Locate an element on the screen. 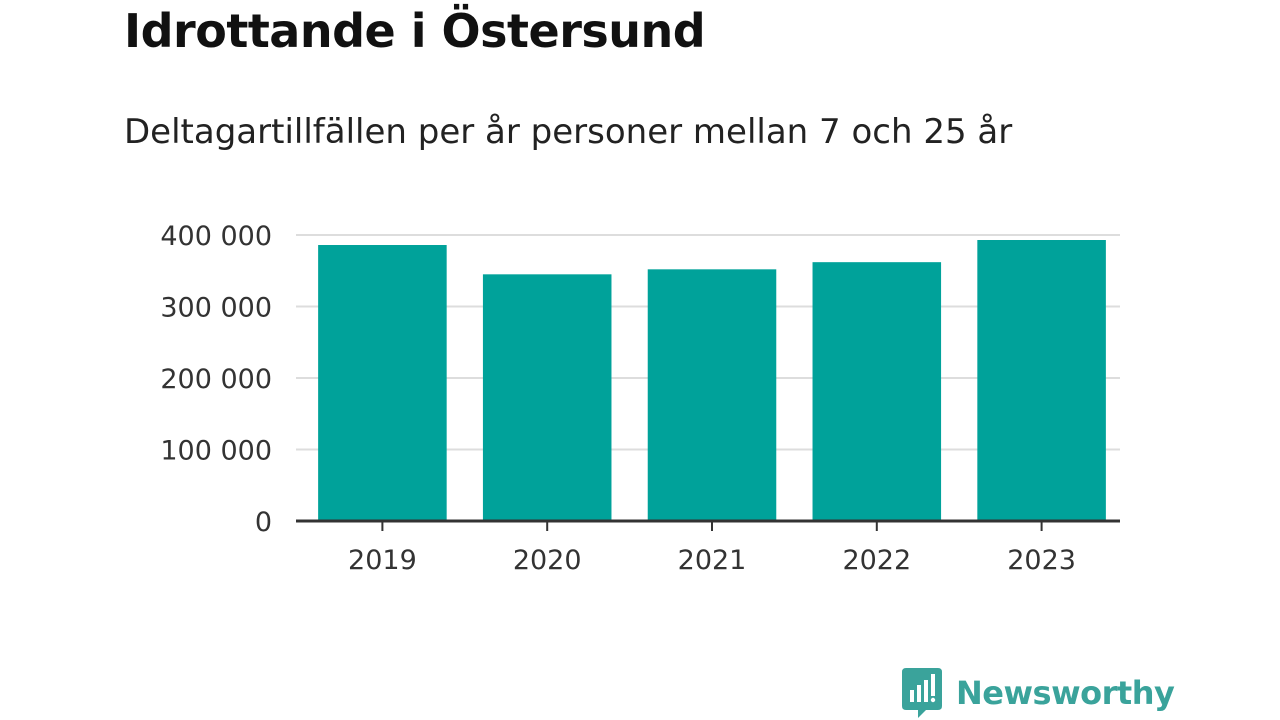 This screenshot has width=1280, height=720. y-tick-label: 300 000 is located at coordinates (216, 308).